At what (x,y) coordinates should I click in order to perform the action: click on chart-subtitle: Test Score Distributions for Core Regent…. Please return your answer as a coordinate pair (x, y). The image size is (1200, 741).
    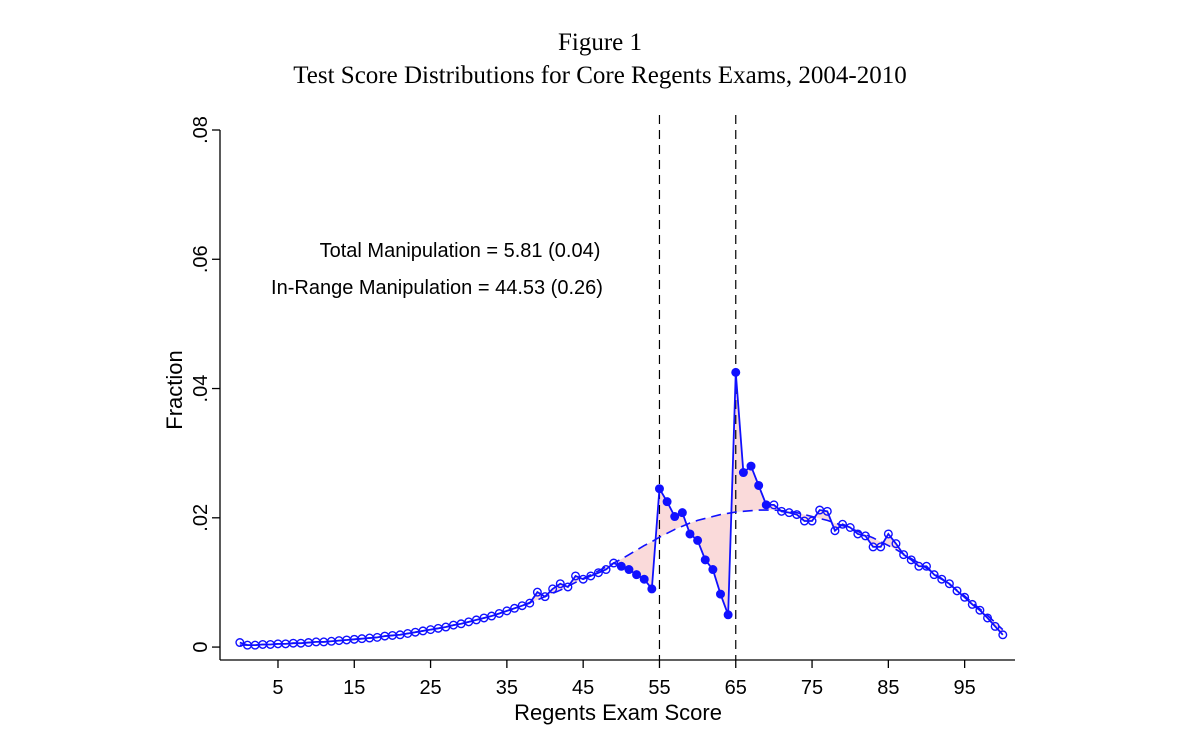
    Looking at the image, I should click on (599, 75).